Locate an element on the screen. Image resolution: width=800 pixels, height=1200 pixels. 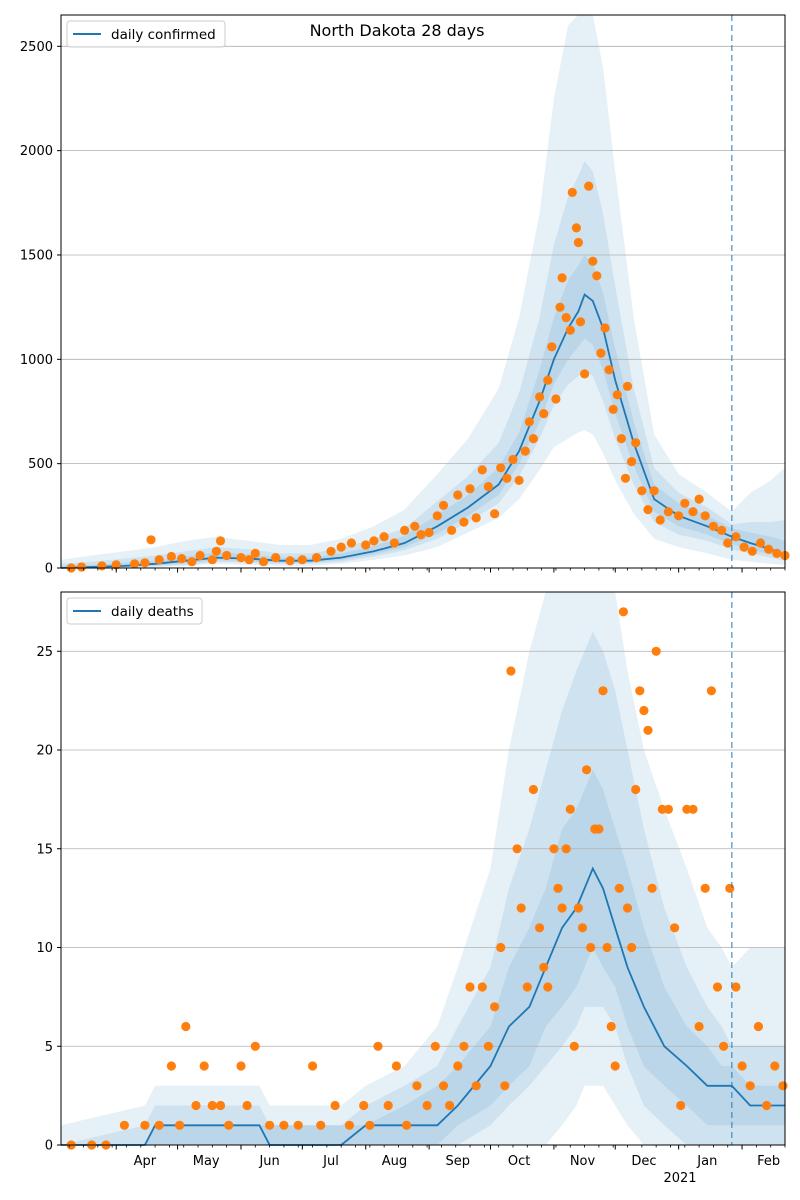
x-month-label: Sep is located at coordinates (458, 1161).